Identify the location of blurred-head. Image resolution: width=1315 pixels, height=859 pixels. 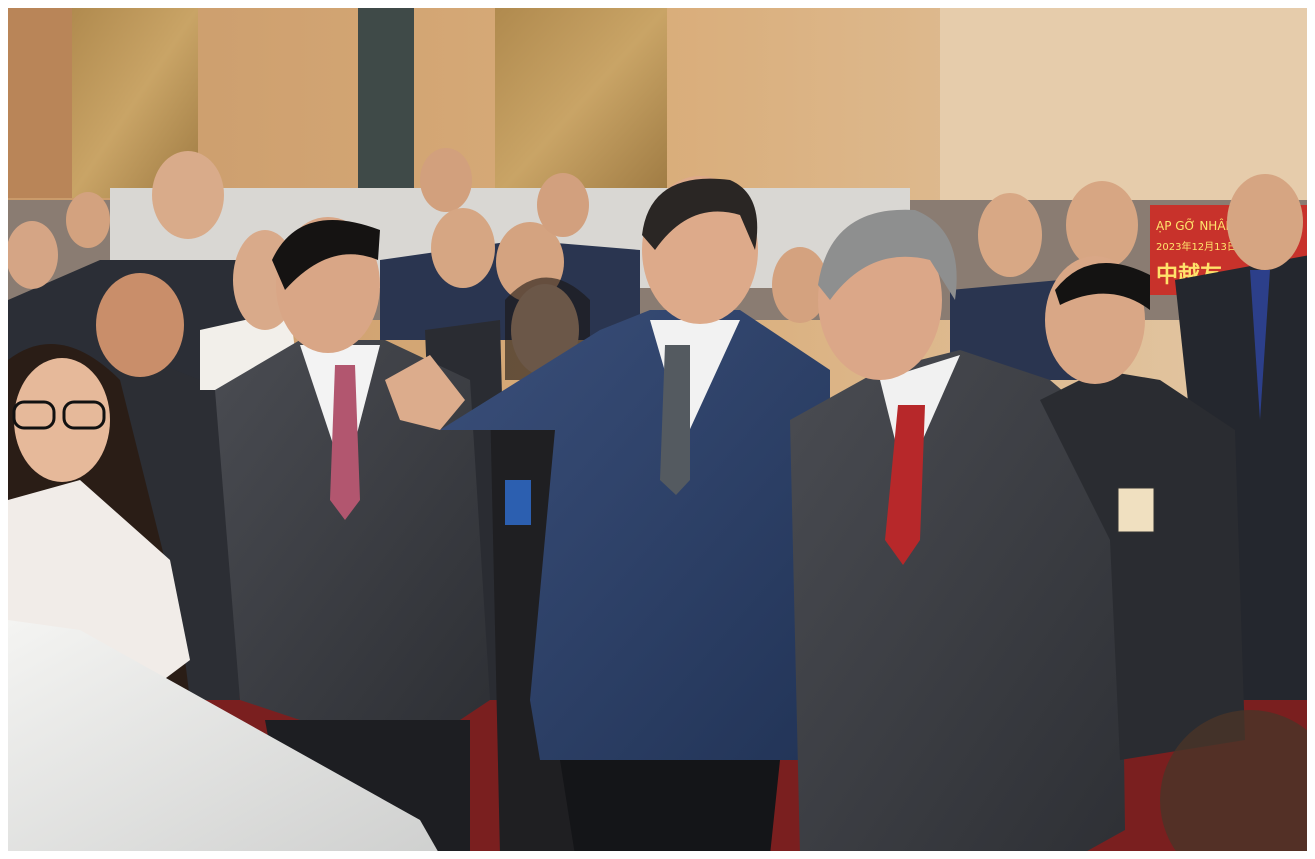
(1237, 784).